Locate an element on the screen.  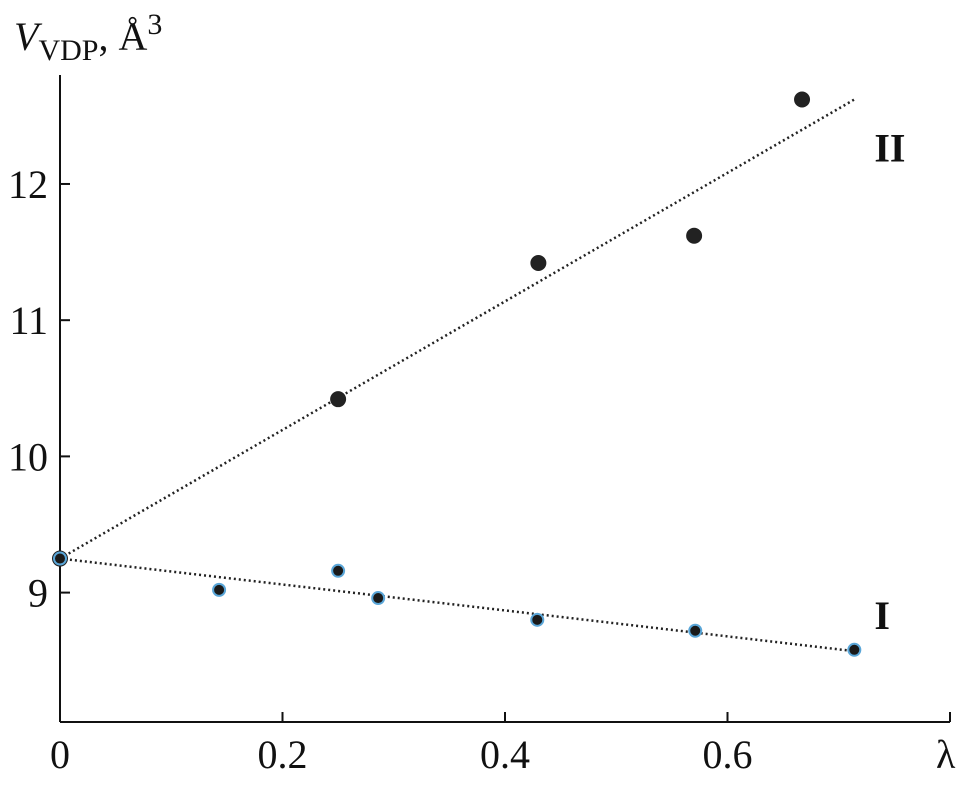
y-axis-title: VVDP, Å3 is located at coordinates (88, 37).